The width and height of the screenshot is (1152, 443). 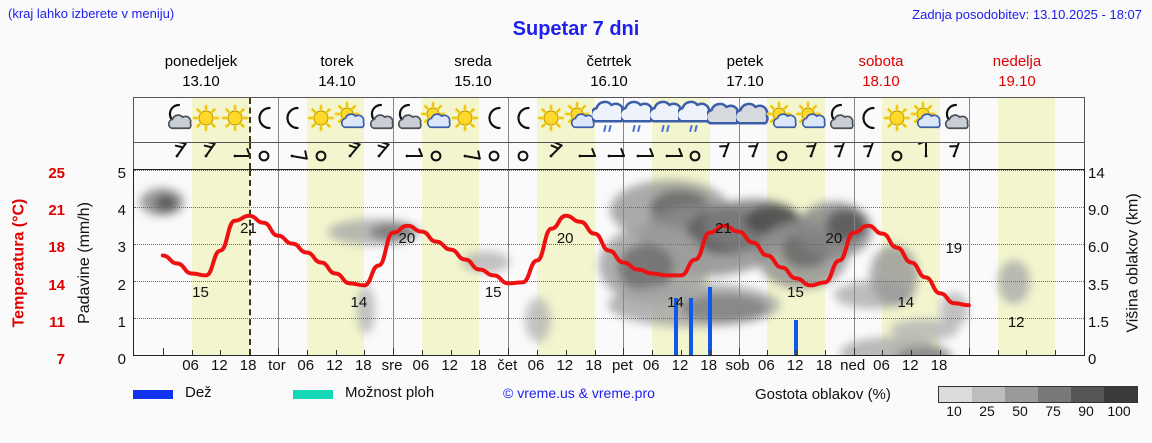 What do you see at coordinates (56, 285) in the screenshot?
I see `temperature-tick: 14` at bounding box center [56, 285].